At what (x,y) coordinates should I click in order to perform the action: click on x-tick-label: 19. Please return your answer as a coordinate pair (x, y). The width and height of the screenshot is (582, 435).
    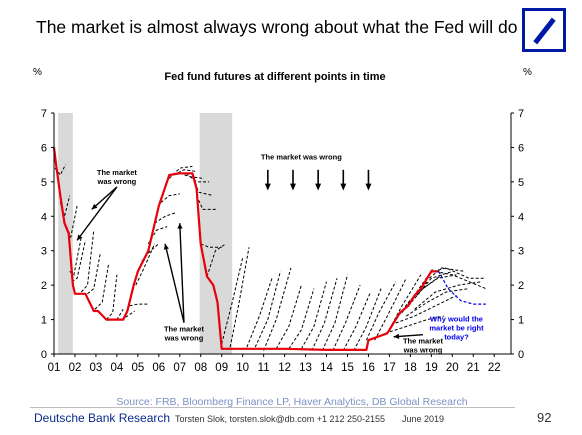
    Looking at the image, I should click on (431, 368).